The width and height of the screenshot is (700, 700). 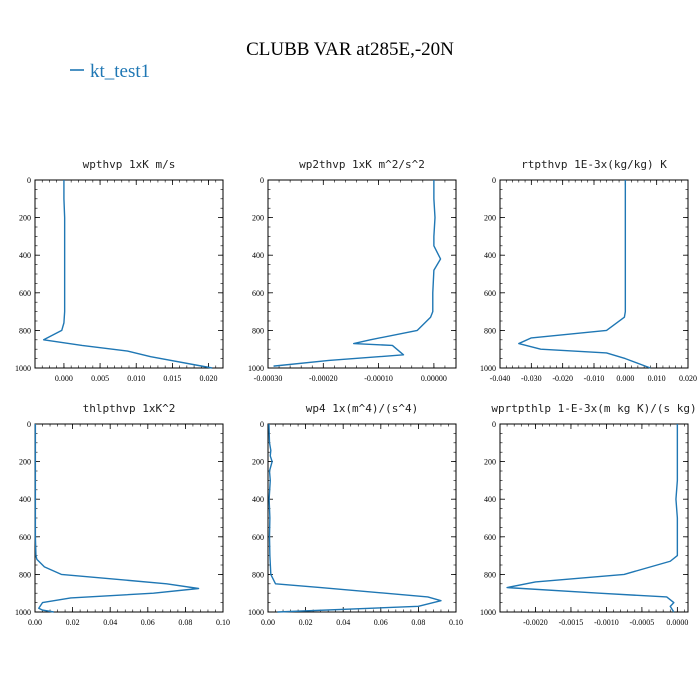 I want to click on panel-title: wp2thvp 1xK m^2/s^2, so click(x=362, y=164).